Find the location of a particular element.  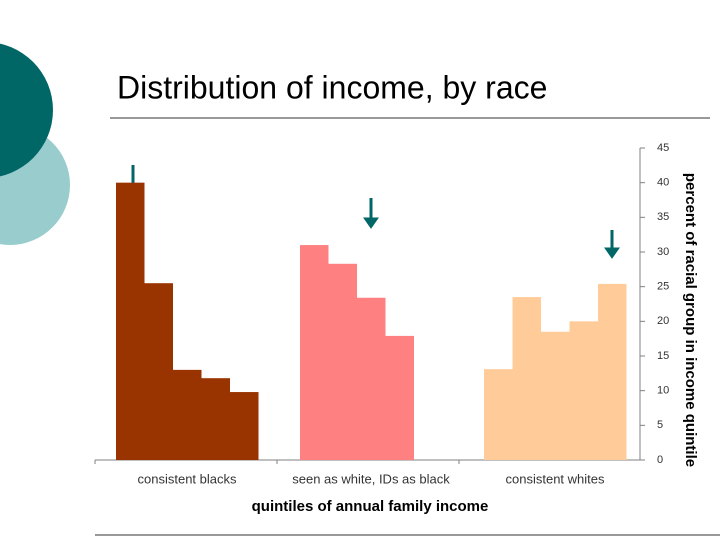

y-tick-label: 30 is located at coordinates (663, 252).